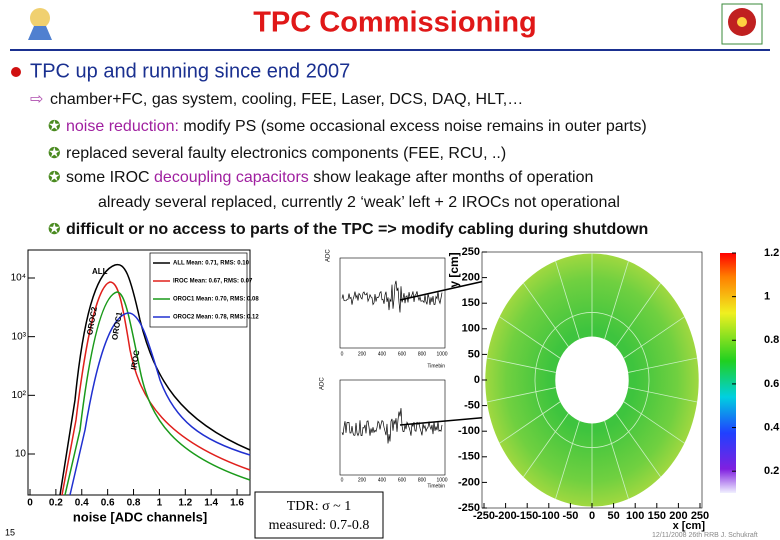 The image size is (780, 540). What do you see at coordinates (474, 354) in the screenshot?
I see `y-tick-label: 50` at bounding box center [474, 354].